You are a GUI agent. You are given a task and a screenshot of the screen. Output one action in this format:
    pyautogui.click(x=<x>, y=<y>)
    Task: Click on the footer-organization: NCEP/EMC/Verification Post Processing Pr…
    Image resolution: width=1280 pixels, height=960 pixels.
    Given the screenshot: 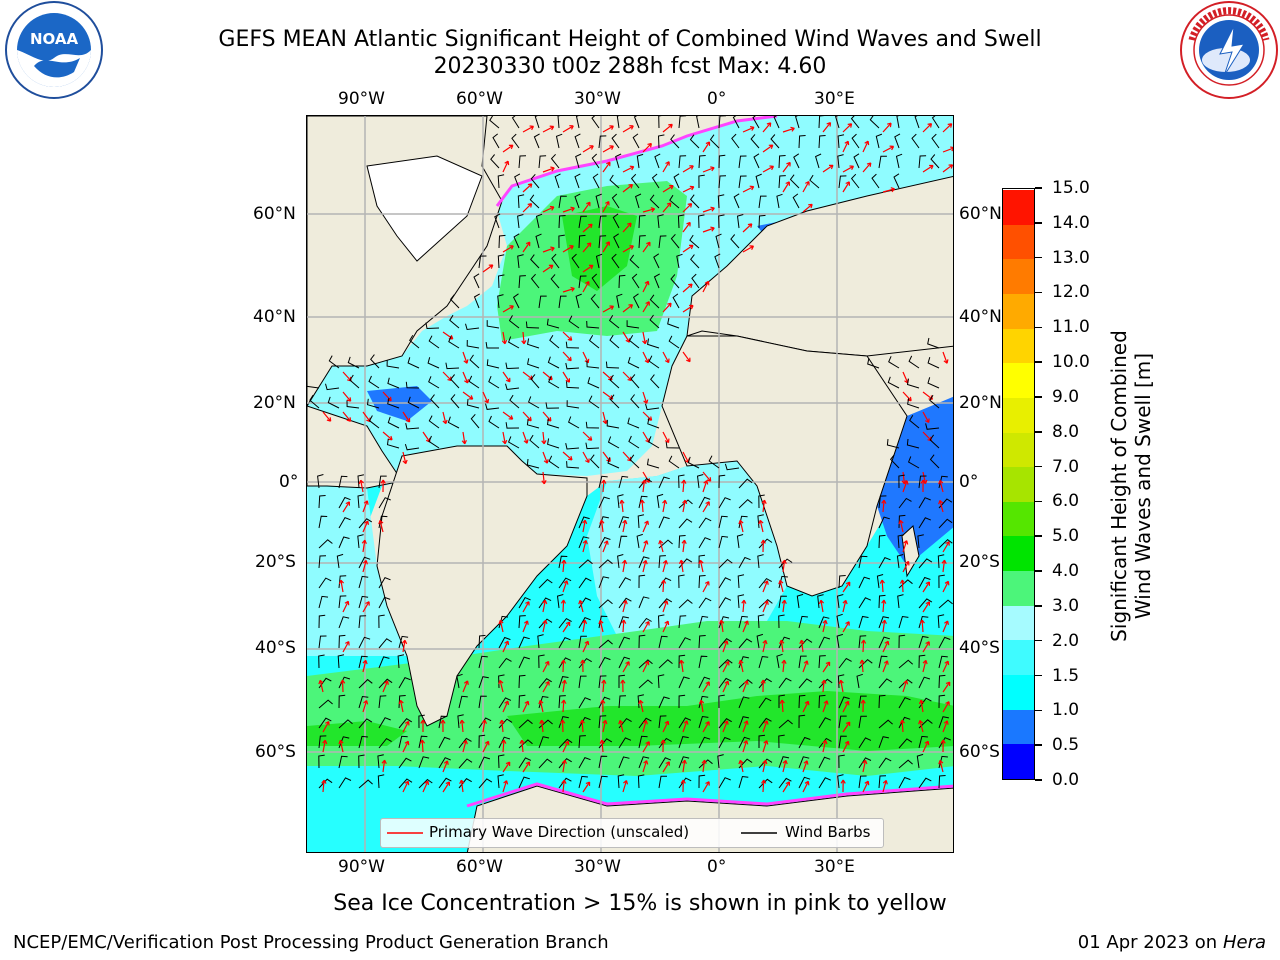 What is the action you would take?
    pyautogui.click(x=311, y=942)
    